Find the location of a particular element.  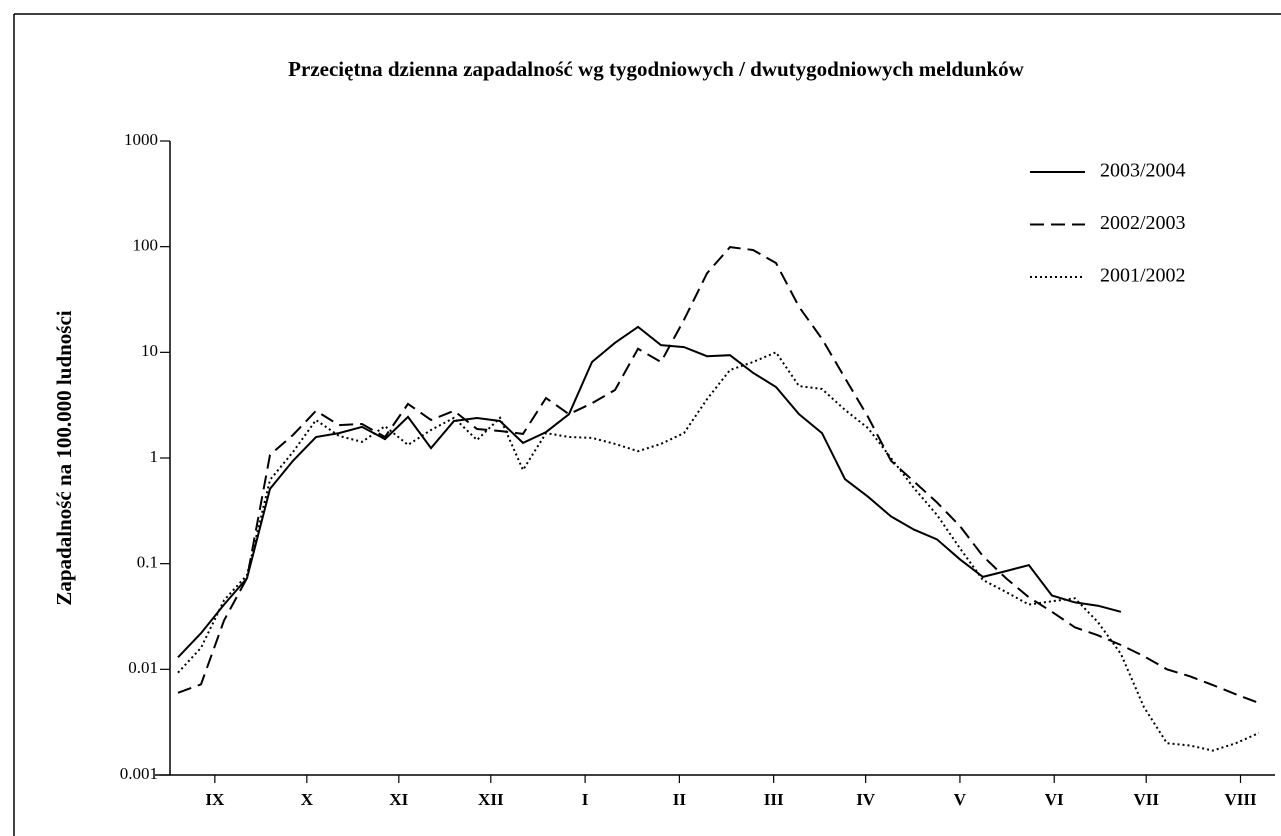

y-tick-label: 10 is located at coordinates (149, 350).